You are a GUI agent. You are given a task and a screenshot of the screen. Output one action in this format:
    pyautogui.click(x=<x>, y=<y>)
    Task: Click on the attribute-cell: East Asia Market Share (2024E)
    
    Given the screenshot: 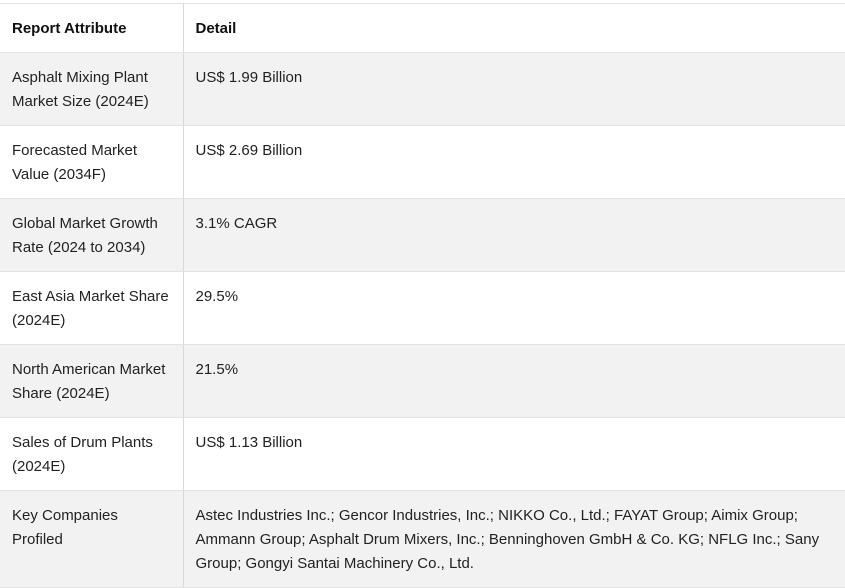 What is the action you would take?
    pyautogui.click(x=92, y=308)
    